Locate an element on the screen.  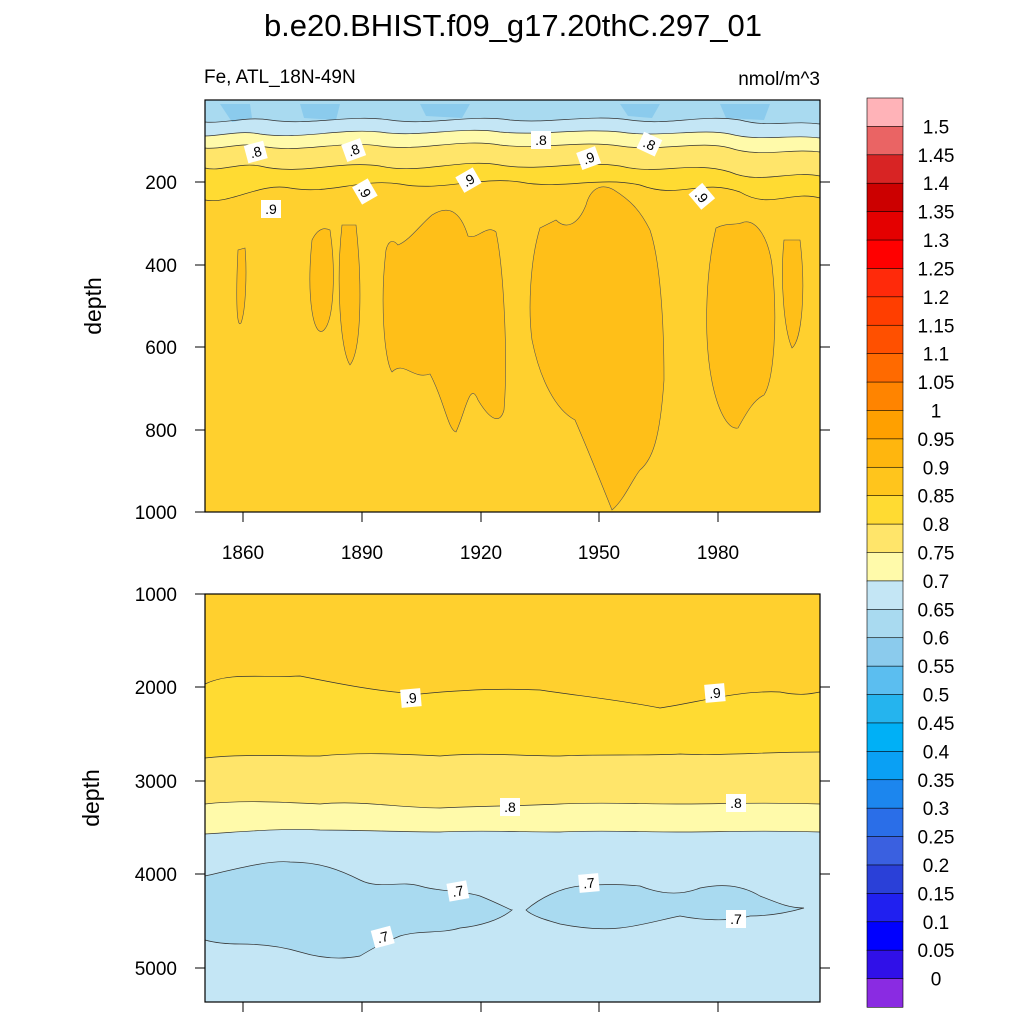
x-tick-label: 1860 is located at coordinates (243, 553).